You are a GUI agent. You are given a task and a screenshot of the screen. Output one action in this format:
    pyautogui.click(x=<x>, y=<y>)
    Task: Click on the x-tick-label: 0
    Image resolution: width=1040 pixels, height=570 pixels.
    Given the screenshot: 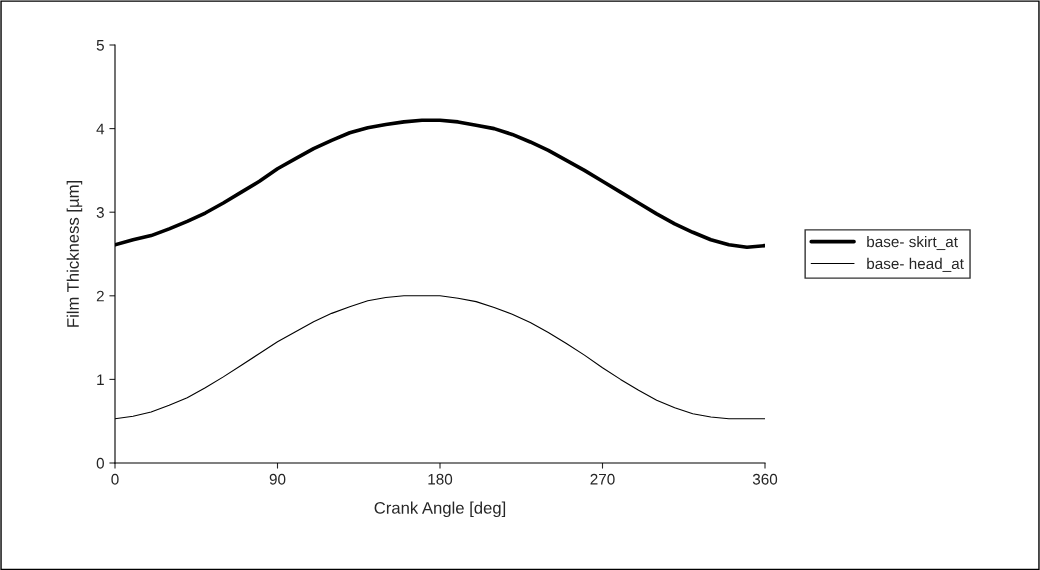 What is the action you would take?
    pyautogui.click(x=115, y=479)
    